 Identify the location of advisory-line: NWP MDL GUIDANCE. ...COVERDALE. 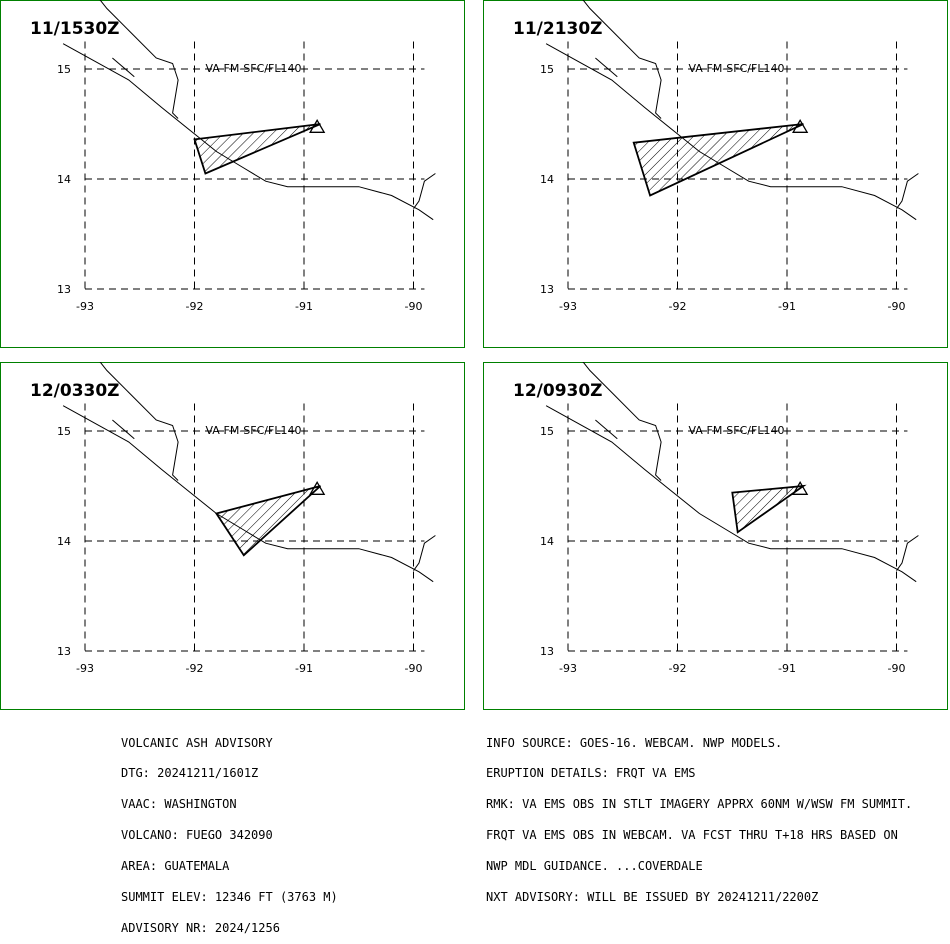
(594, 866).